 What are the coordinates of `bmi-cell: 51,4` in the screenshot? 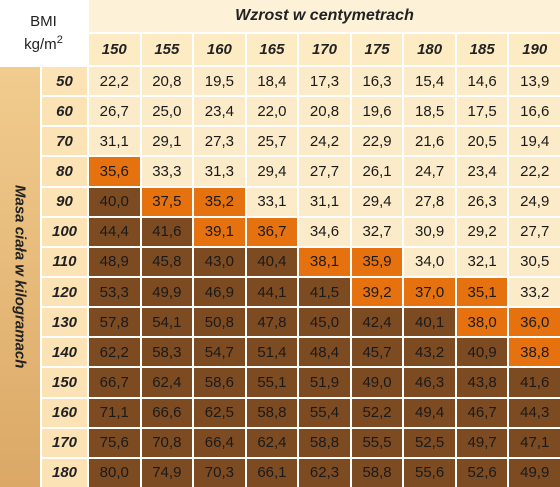 It's located at (272, 352).